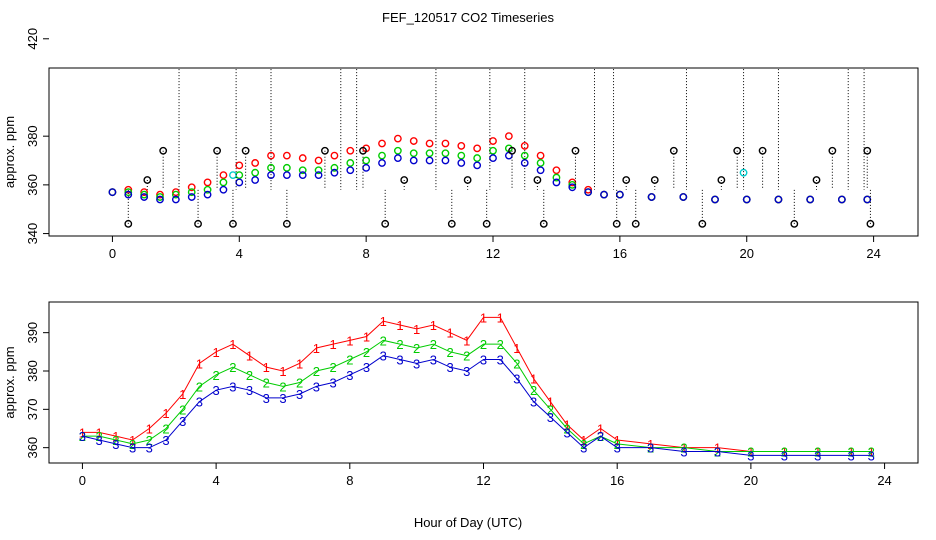 Image resolution: width=936 pixels, height=540 pixels. I want to click on figure-title: FEF_120517 CO2 Timeseries, so click(468, 17).